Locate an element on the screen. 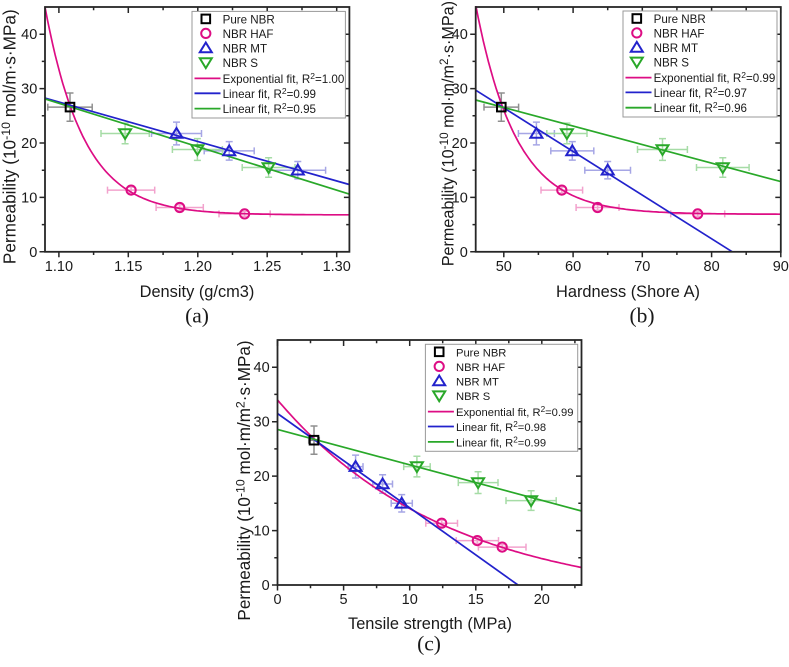 The height and width of the screenshot is (667, 789). svg-text: 15 is located at coordinates (476, 600).